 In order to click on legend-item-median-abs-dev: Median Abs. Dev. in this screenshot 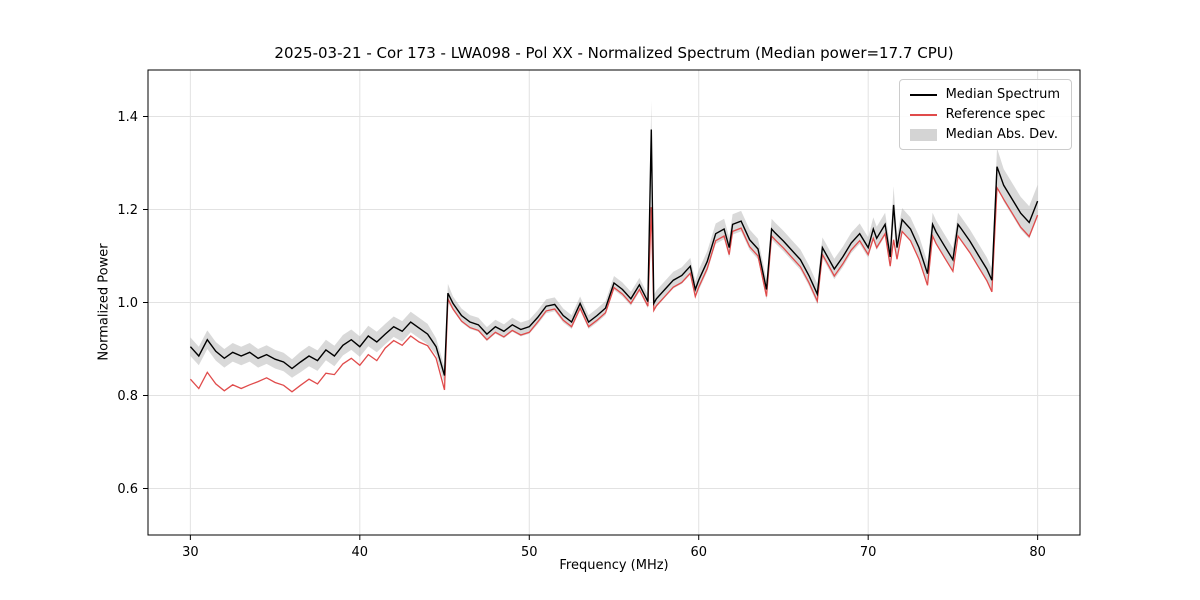, I will do `click(984, 134)`.